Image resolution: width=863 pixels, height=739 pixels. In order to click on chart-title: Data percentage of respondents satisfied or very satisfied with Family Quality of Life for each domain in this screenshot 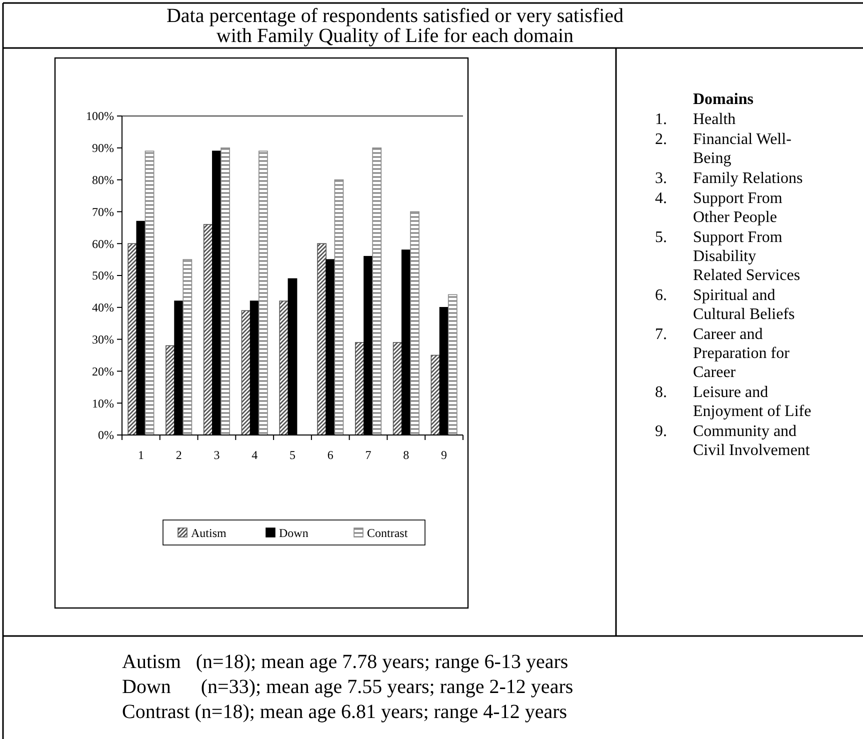, I will do `click(395, 26)`.